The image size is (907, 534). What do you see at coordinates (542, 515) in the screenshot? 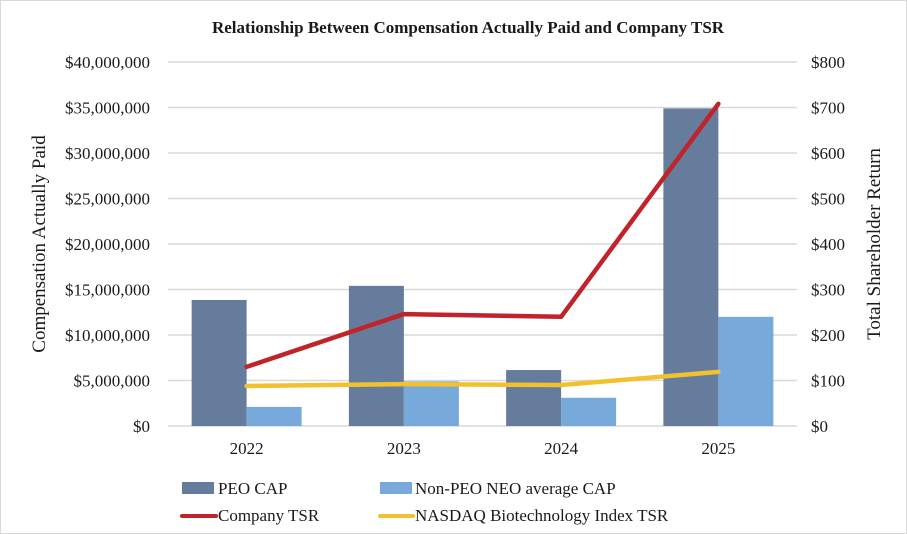
I see `legend-label-nasdaq-tsr: NASDAQ Biotechnology Index TSR` at bounding box center [542, 515].